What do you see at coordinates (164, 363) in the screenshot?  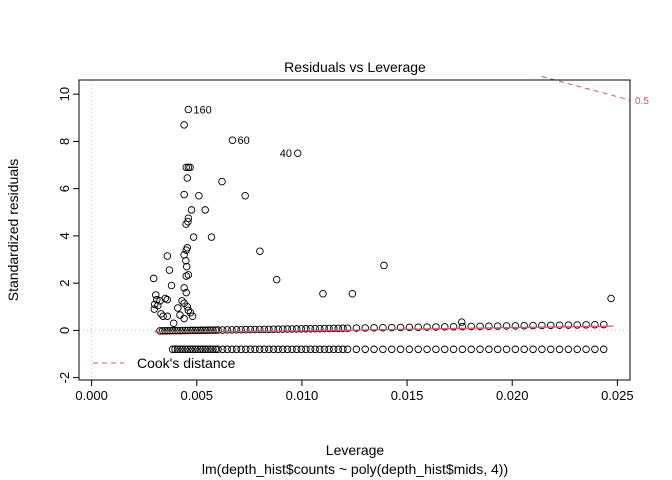 I see `legend: Cook's distance` at bounding box center [164, 363].